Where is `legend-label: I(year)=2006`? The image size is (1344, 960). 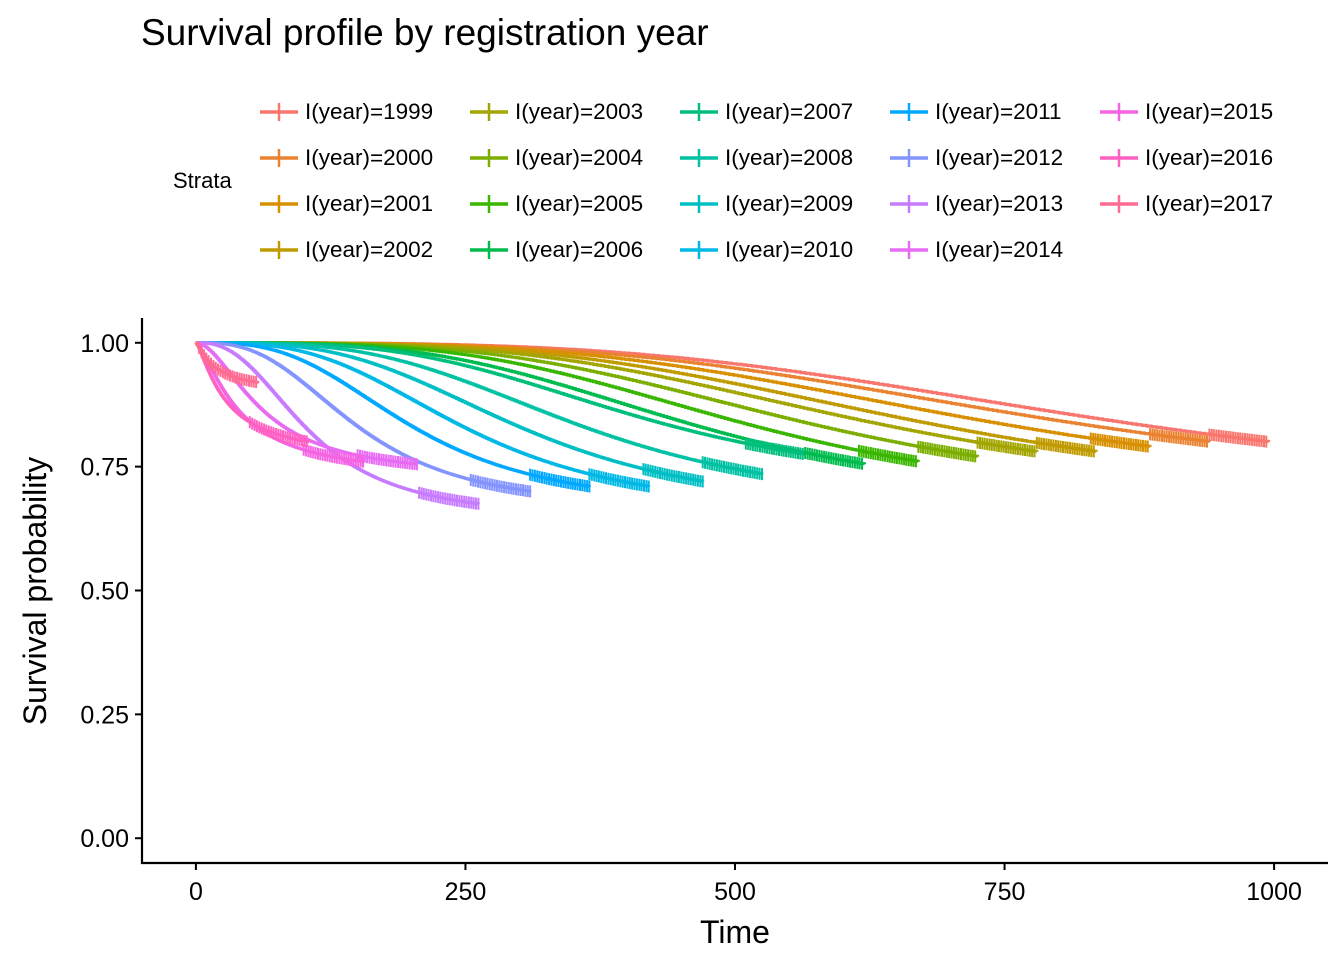 legend-label: I(year)=2006 is located at coordinates (579, 249).